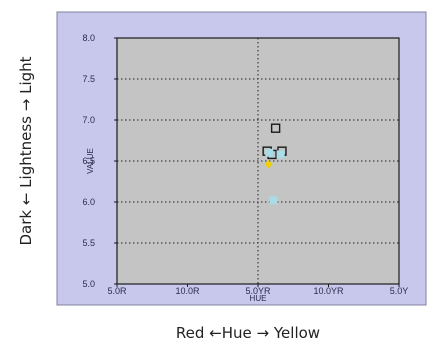  What do you see at coordinates (187, 291) in the screenshot?
I see `x-tick-label: 10.0R` at bounding box center [187, 291].